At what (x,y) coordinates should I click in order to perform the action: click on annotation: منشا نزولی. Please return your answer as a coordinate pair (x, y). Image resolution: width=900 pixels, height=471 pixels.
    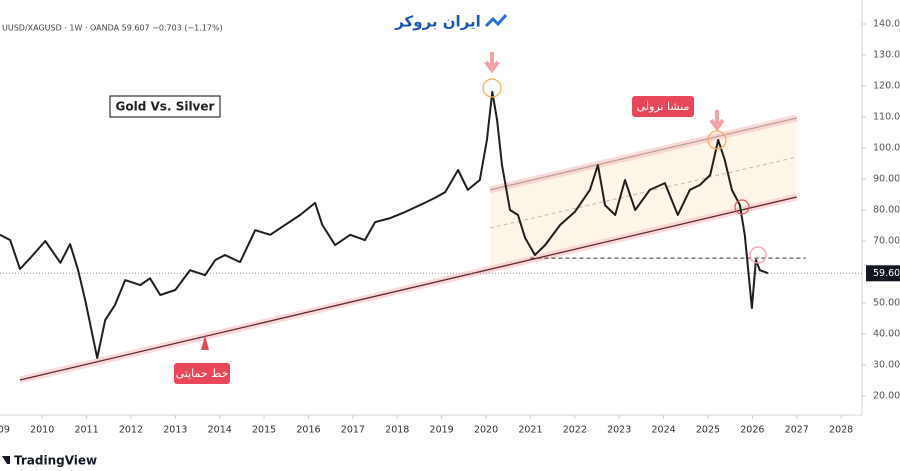
    Looking at the image, I should click on (663, 106).